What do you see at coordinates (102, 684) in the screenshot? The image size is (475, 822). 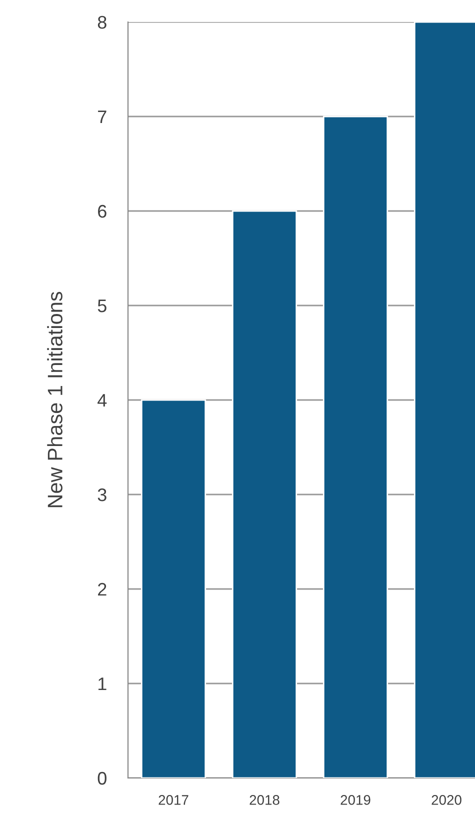 I see `y-tick-label: 1` at bounding box center [102, 684].